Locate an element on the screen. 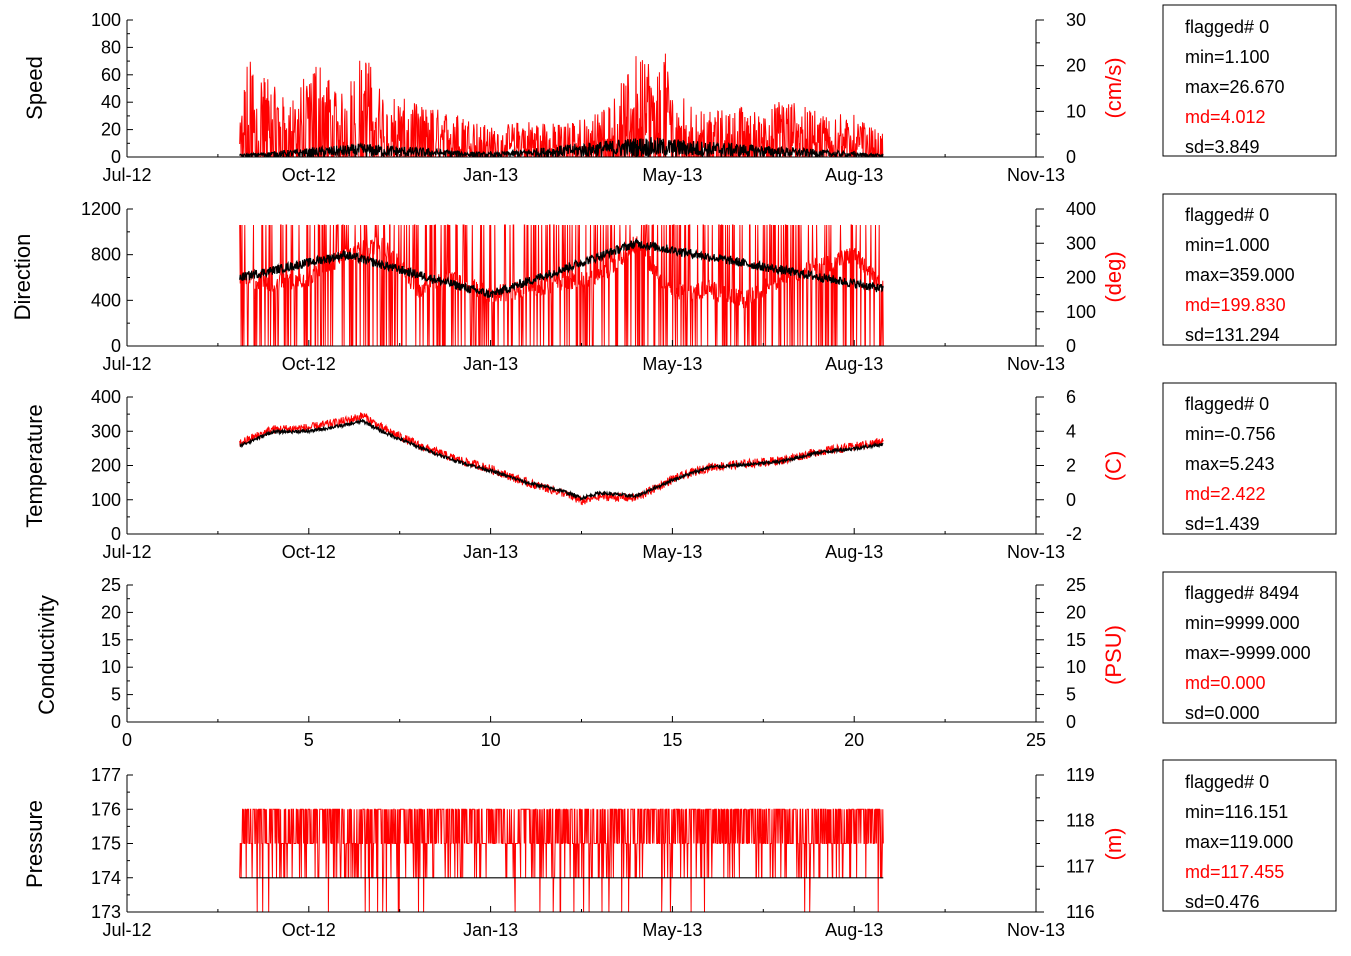 The height and width of the screenshot is (956, 1351). y-right-tick-label: 118 is located at coordinates (1080, 821).